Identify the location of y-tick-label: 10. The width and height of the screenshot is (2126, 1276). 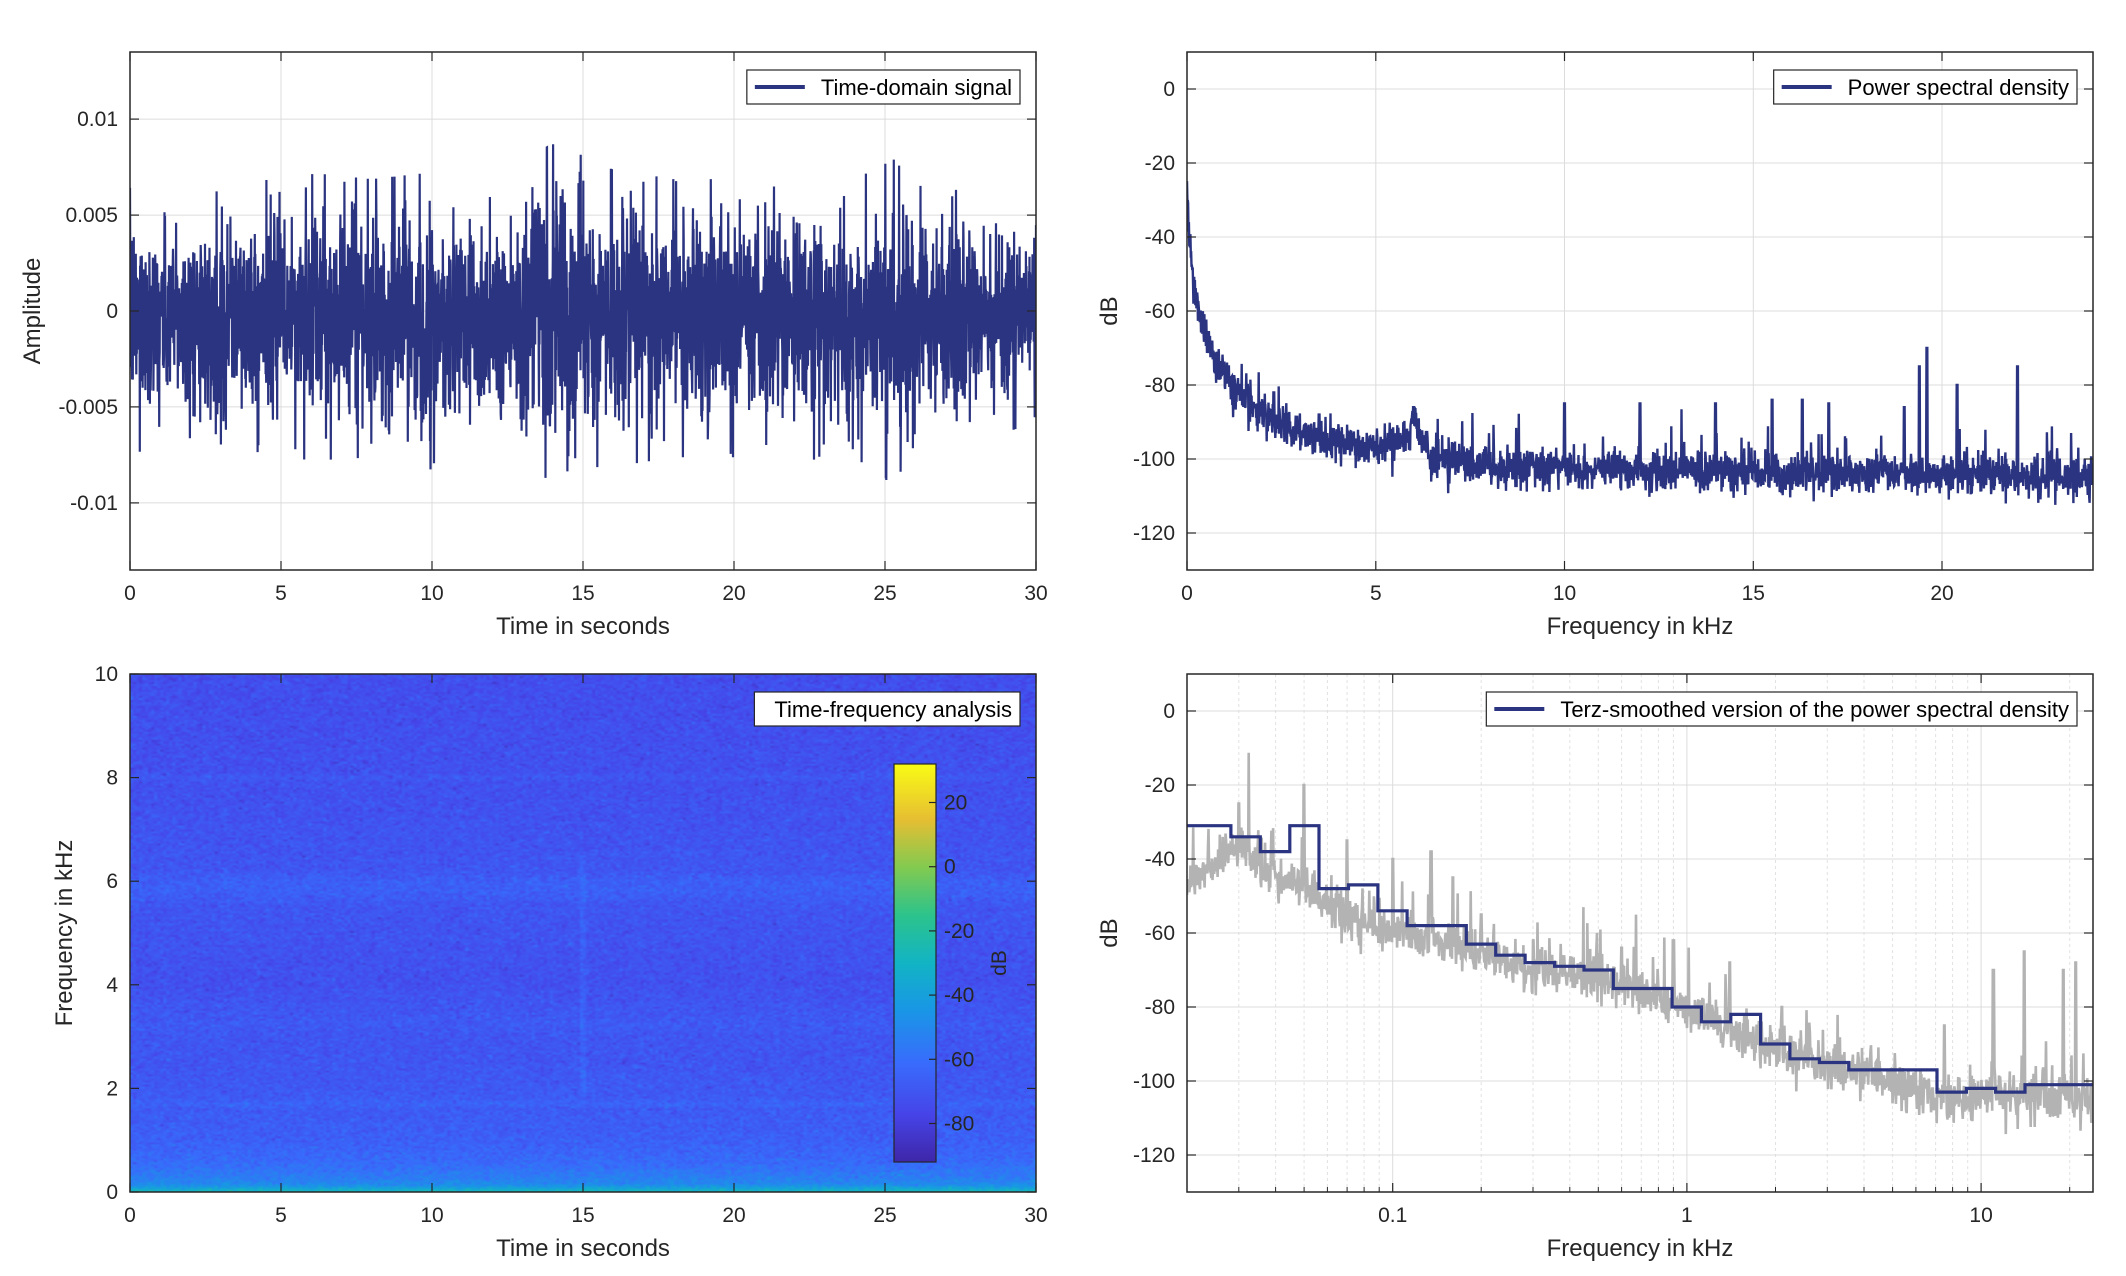
(106, 674).